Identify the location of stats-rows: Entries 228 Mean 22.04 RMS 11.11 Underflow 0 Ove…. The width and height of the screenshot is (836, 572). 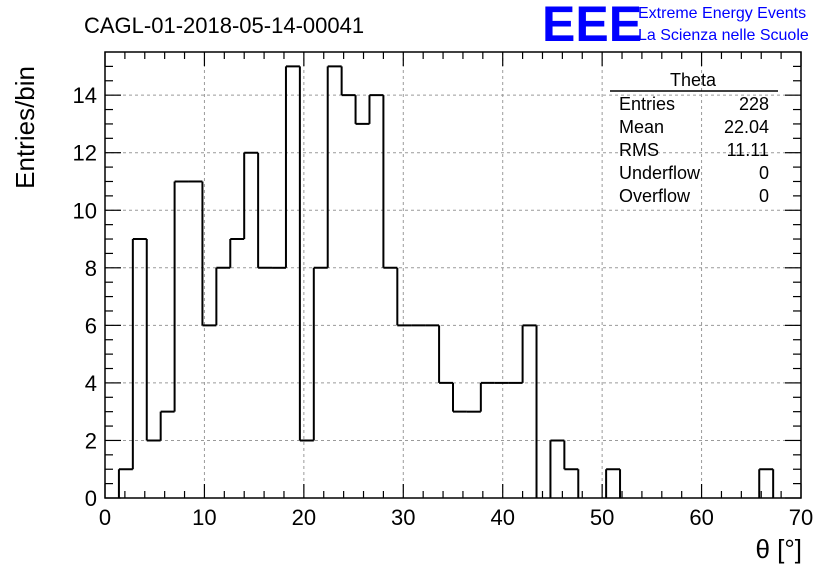
(694, 150).